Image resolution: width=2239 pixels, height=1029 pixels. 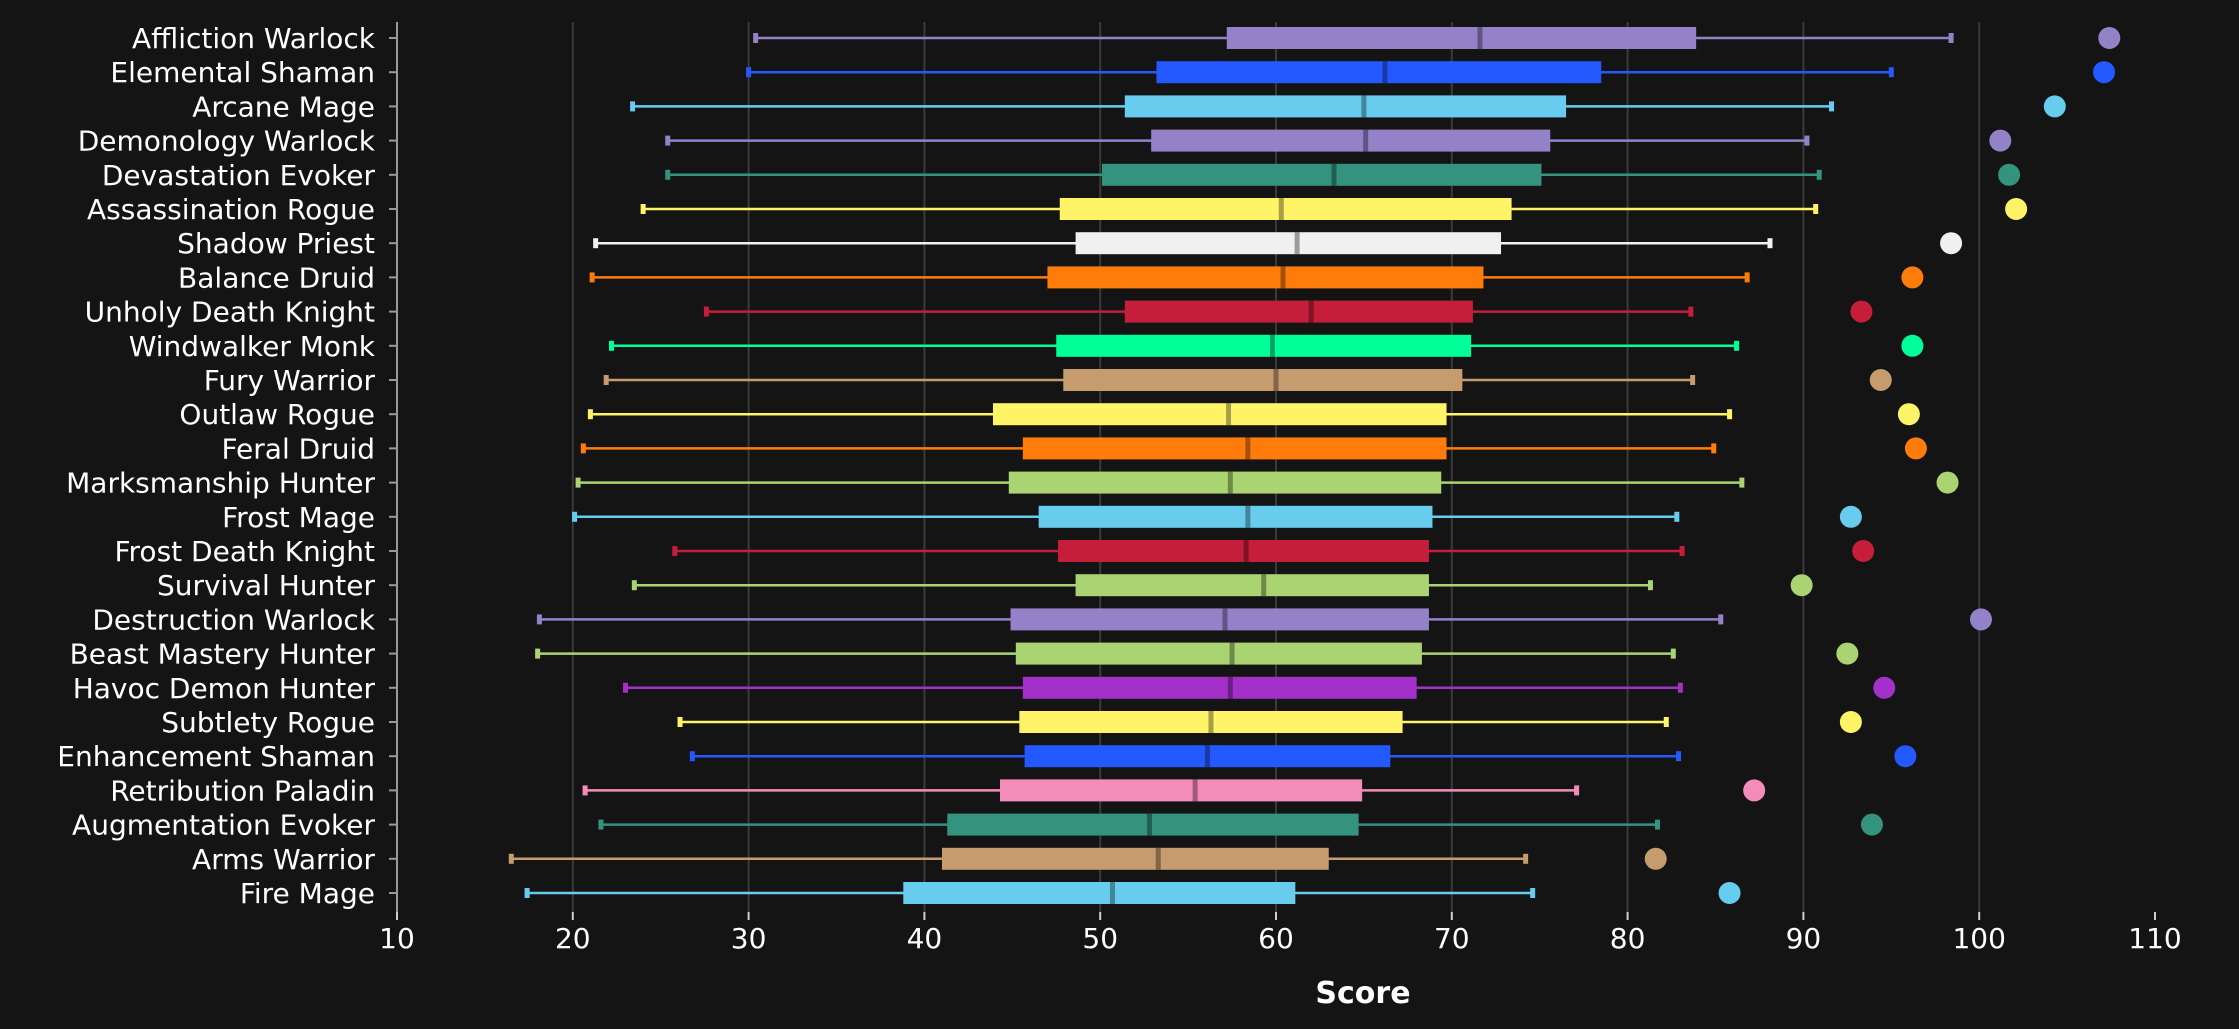 I want to click on category-label: Outlaw Rogue, so click(x=277, y=414).